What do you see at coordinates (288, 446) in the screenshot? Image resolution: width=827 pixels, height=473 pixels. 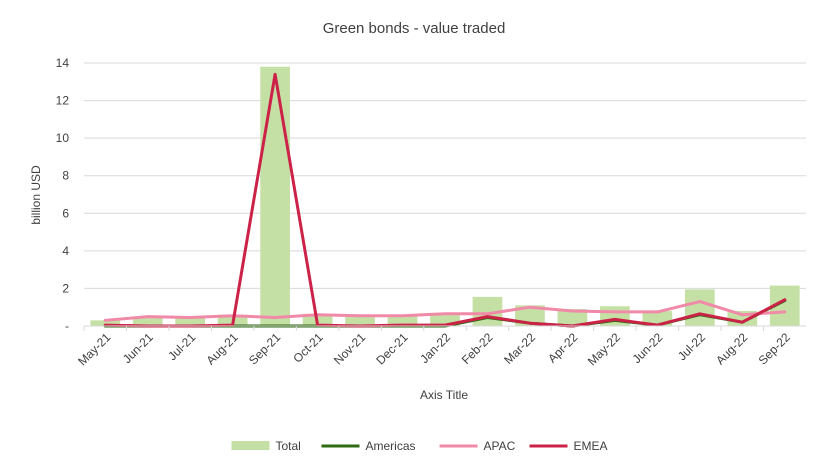 I see `legend-label: Total` at bounding box center [288, 446].